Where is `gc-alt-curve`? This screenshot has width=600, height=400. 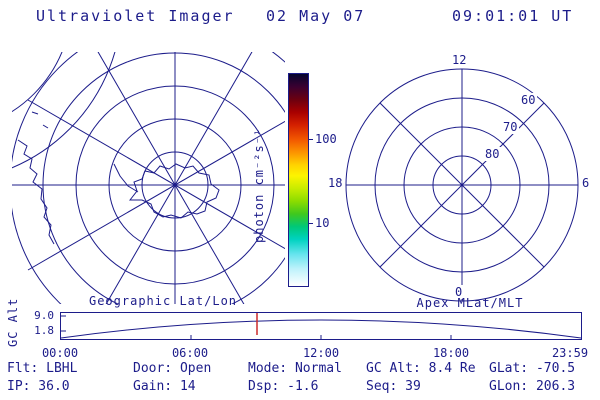
gc-alt-curve is located at coordinates (321, 329).